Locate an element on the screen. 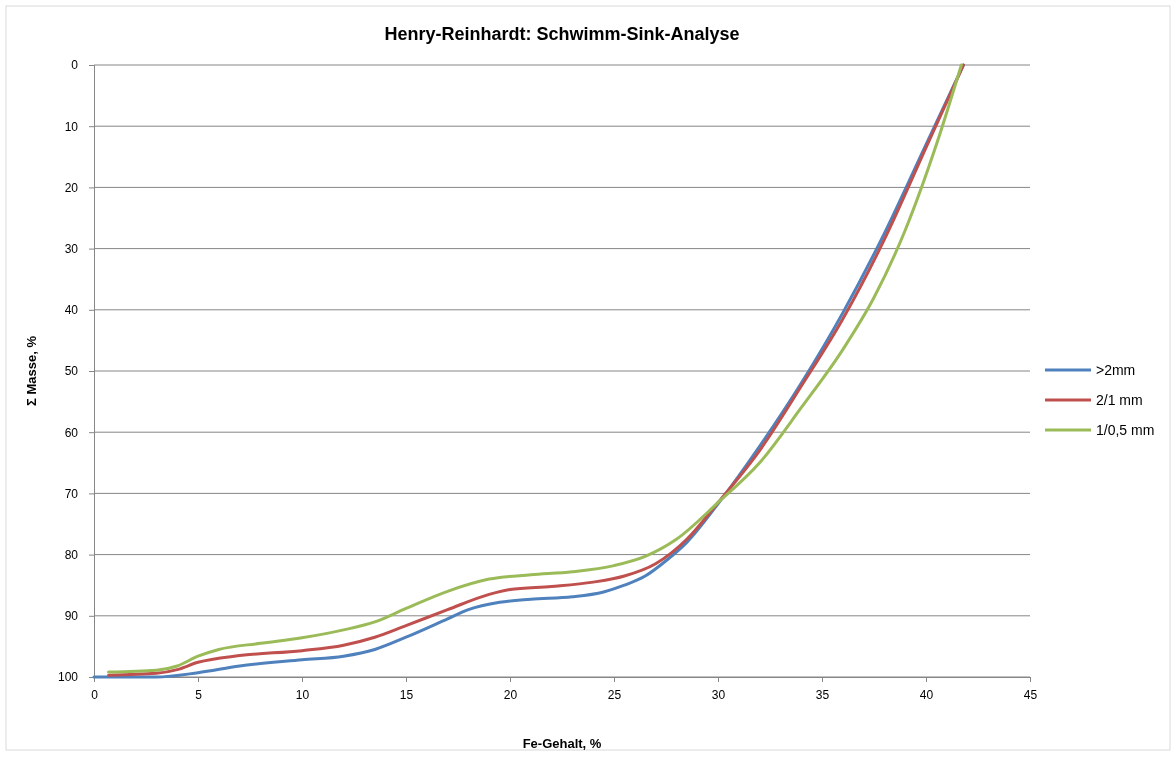 The height and width of the screenshot is (758, 1174). y-tick-label: 60 is located at coordinates (71, 432).